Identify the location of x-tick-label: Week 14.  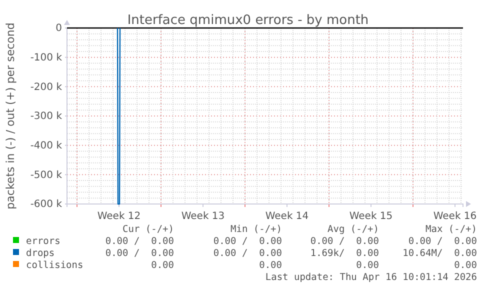
(287, 216).